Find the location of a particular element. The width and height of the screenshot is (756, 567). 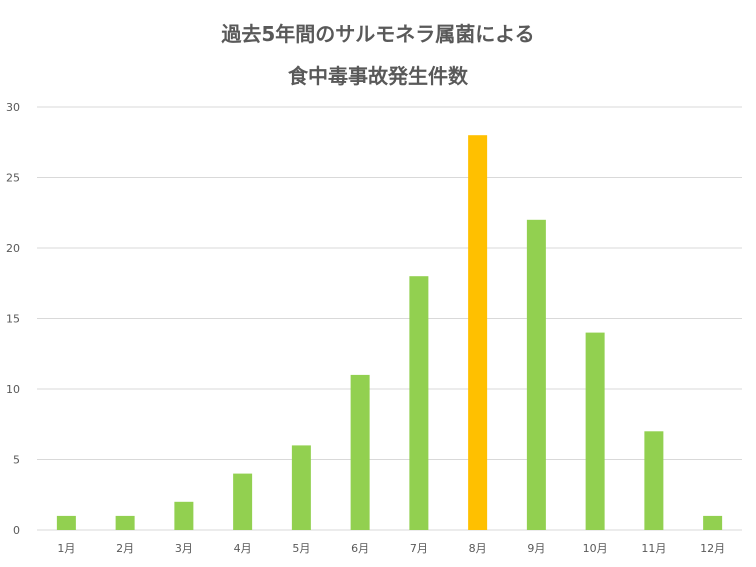

chart-title-line-2: 食中毒事故発生件数 is located at coordinates (378, 76).